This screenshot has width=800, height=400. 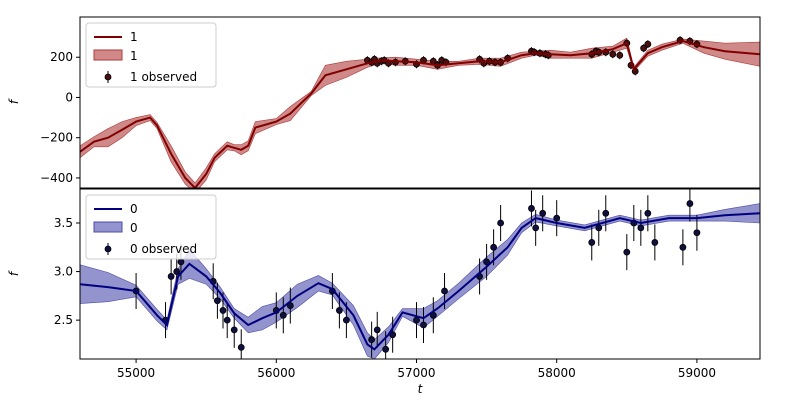 I want to click on top-y-tick-label: 200, so click(x=61, y=57).